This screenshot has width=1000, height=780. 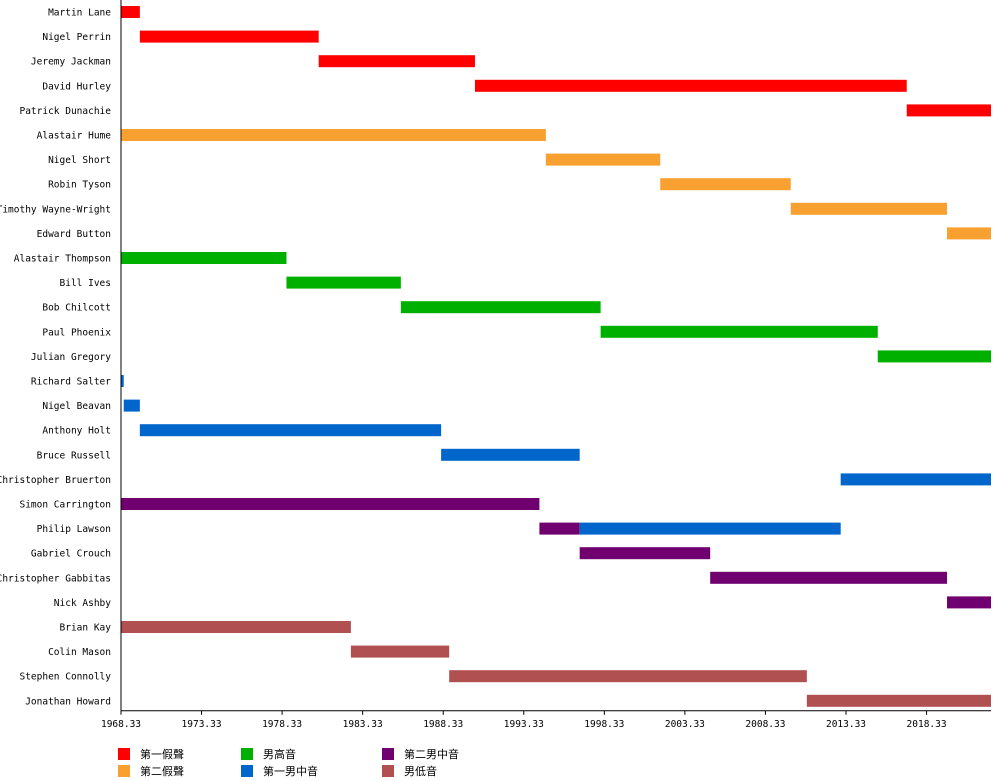 I want to click on row-label-paul-phoenix: Paul Phoenix, so click(x=76, y=332).